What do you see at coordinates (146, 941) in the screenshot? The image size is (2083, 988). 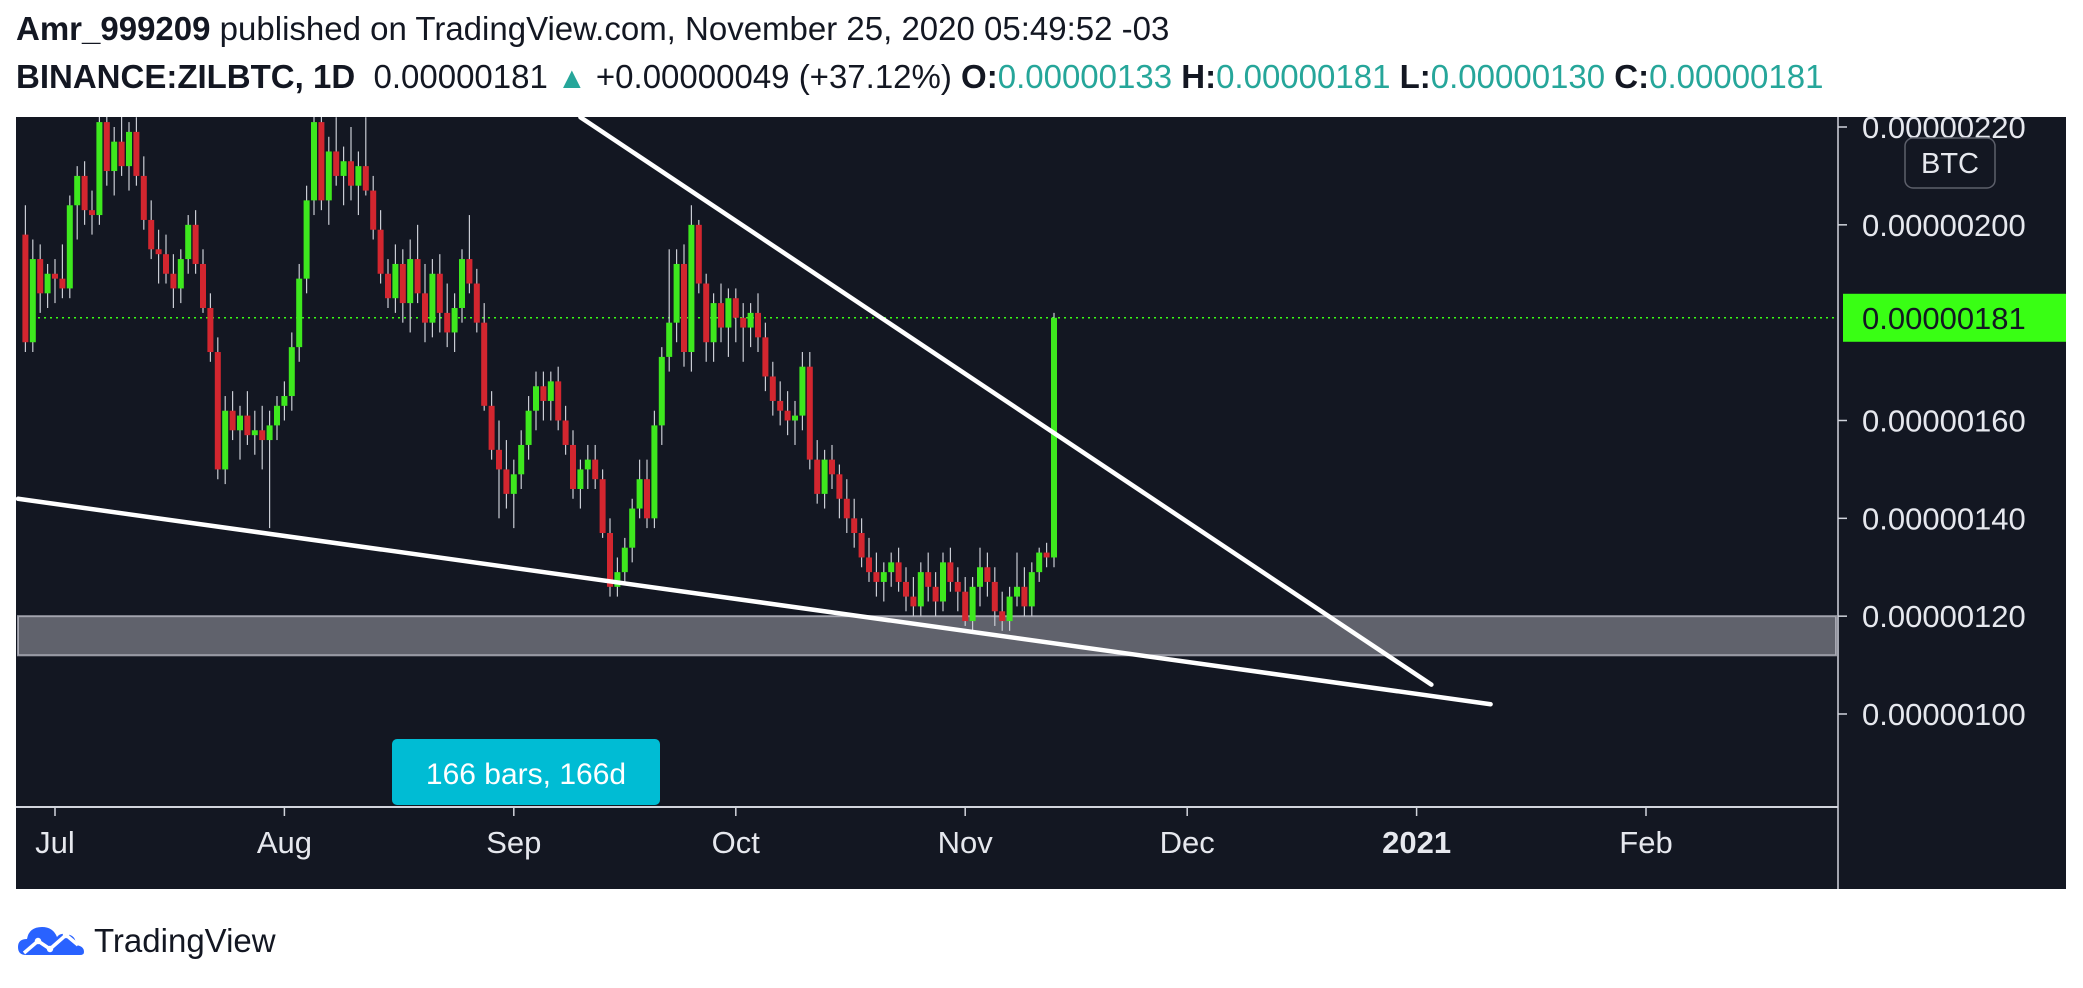 I see `tradingview-logo: TradingView` at bounding box center [146, 941].